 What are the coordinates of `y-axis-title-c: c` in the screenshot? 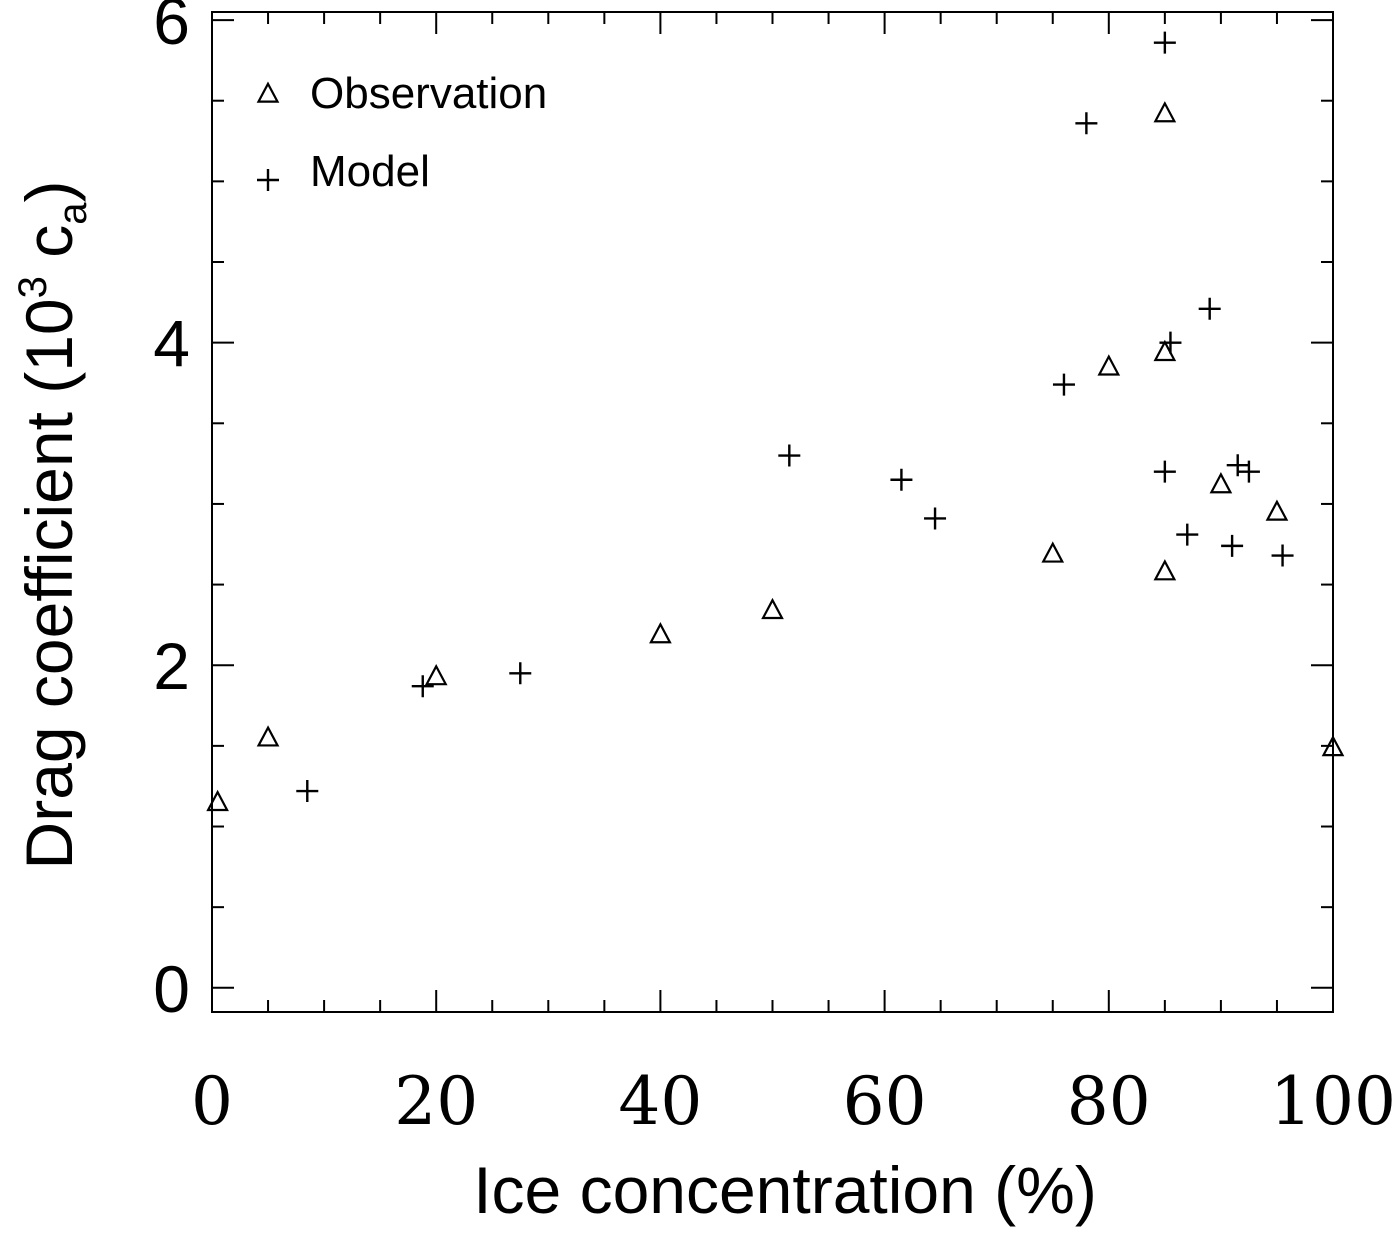 It's located at (49, 250).